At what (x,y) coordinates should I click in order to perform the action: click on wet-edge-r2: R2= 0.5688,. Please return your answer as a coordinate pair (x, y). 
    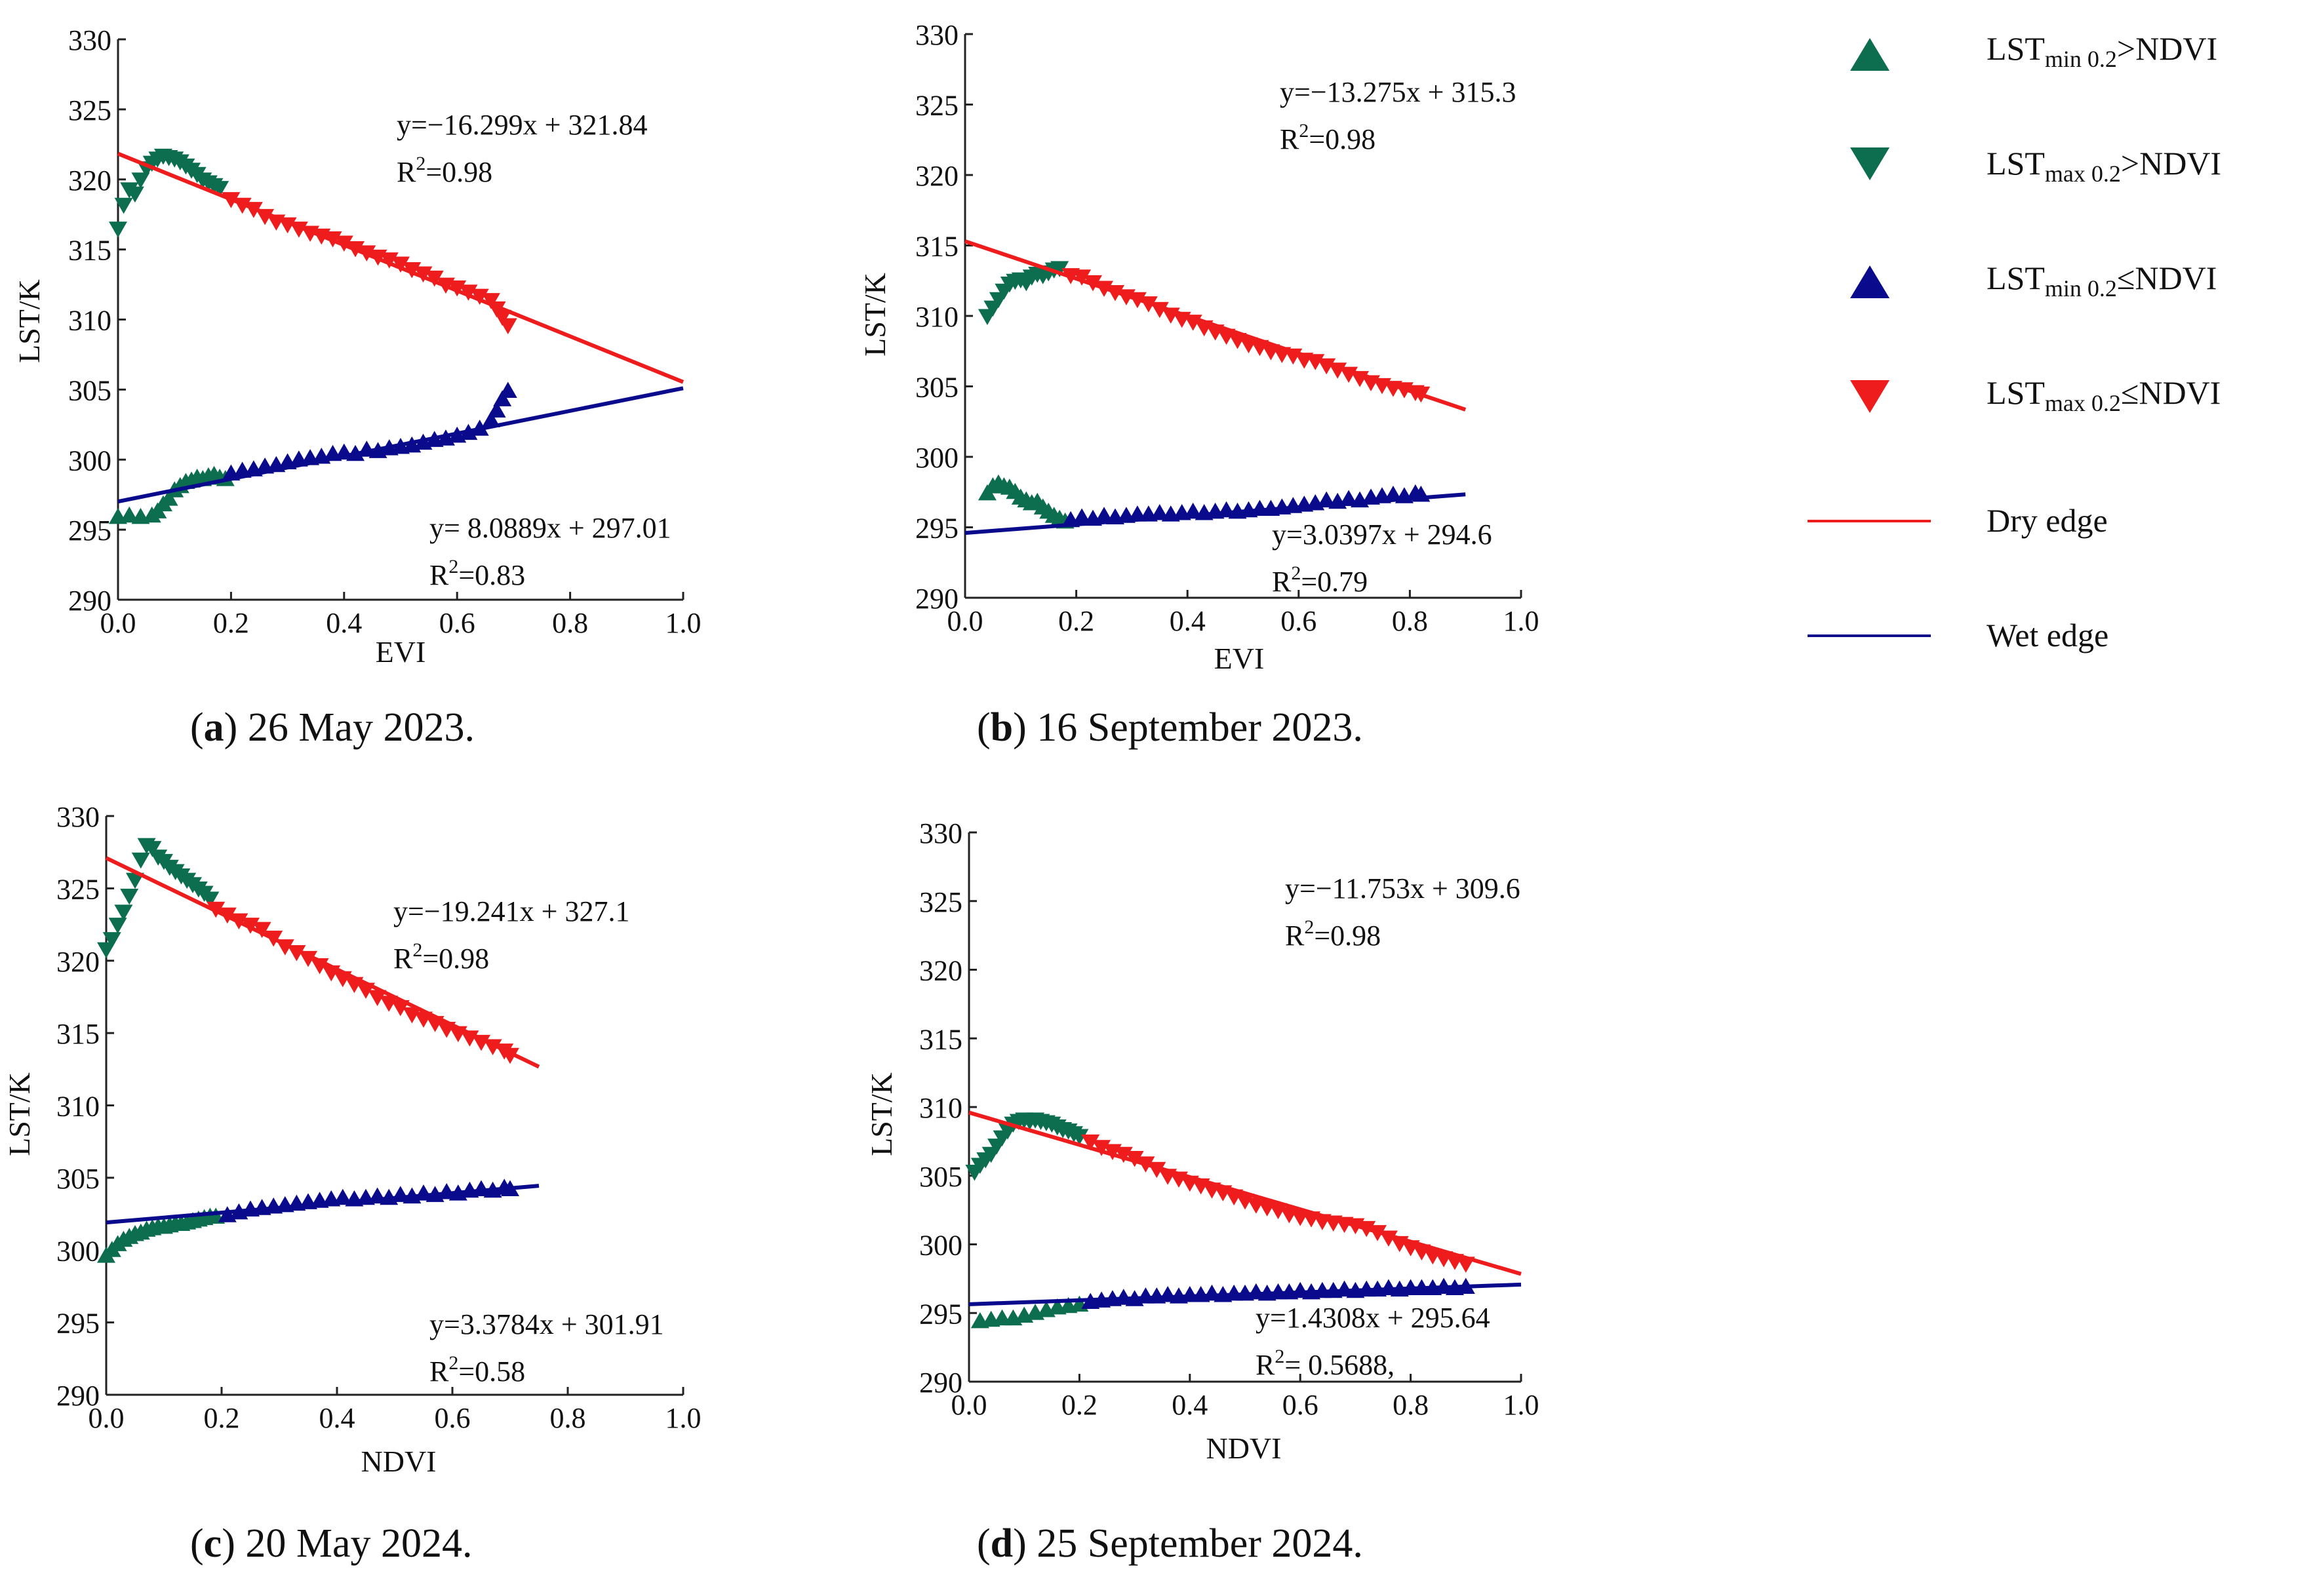
    Looking at the image, I should click on (1325, 1363).